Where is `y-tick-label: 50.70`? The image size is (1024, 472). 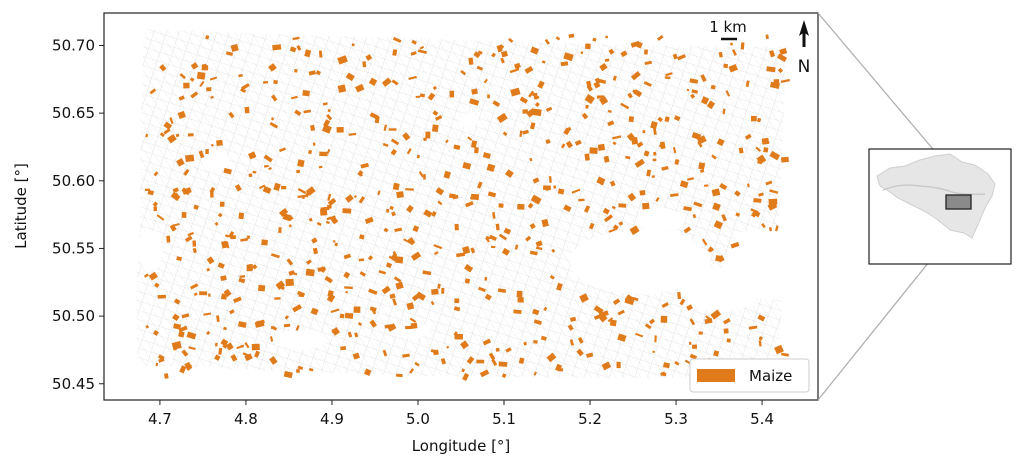 y-tick-label: 50.70 is located at coordinates (73, 45).